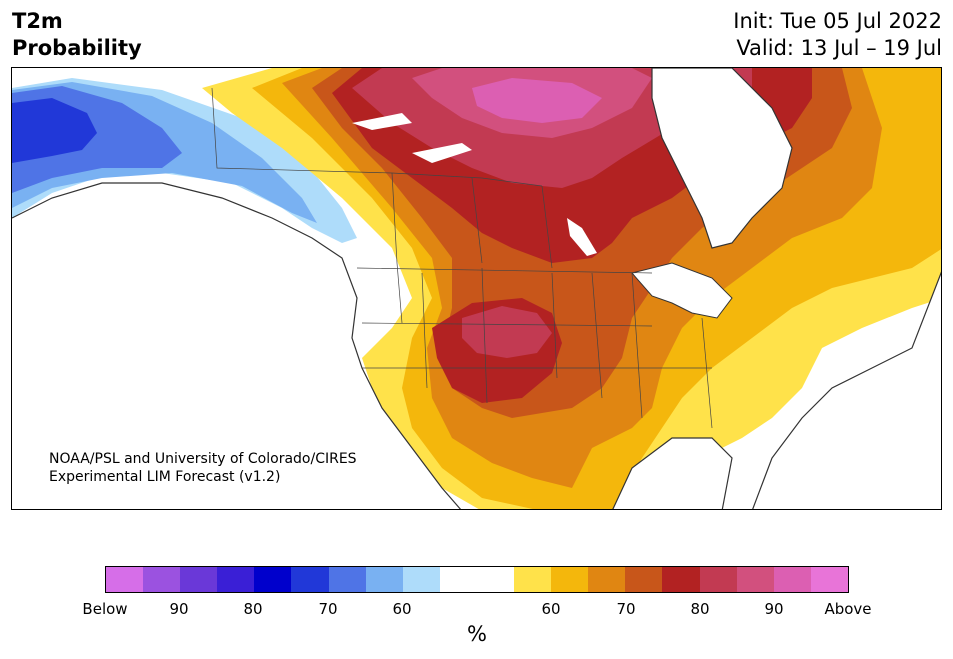 This screenshot has height=659, width=953. What do you see at coordinates (837, 21) in the screenshot?
I see `init-date: Init: Tue 05 Jul 2022` at bounding box center [837, 21].